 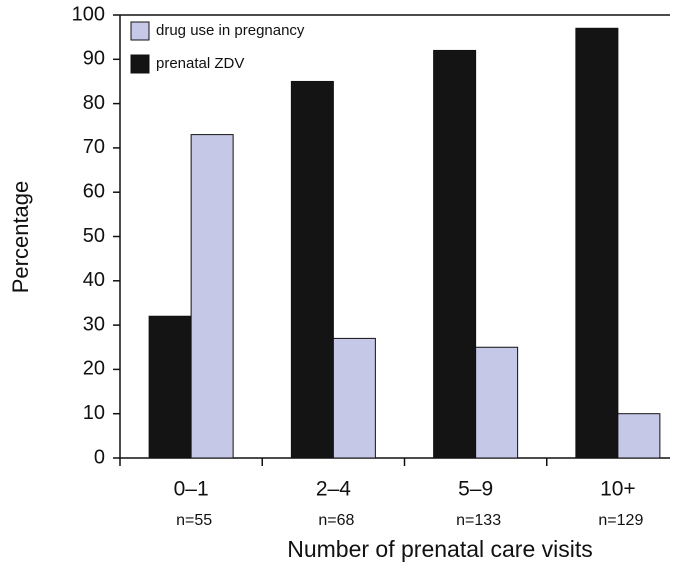 What do you see at coordinates (620, 520) in the screenshot?
I see `category-note: n=129` at bounding box center [620, 520].